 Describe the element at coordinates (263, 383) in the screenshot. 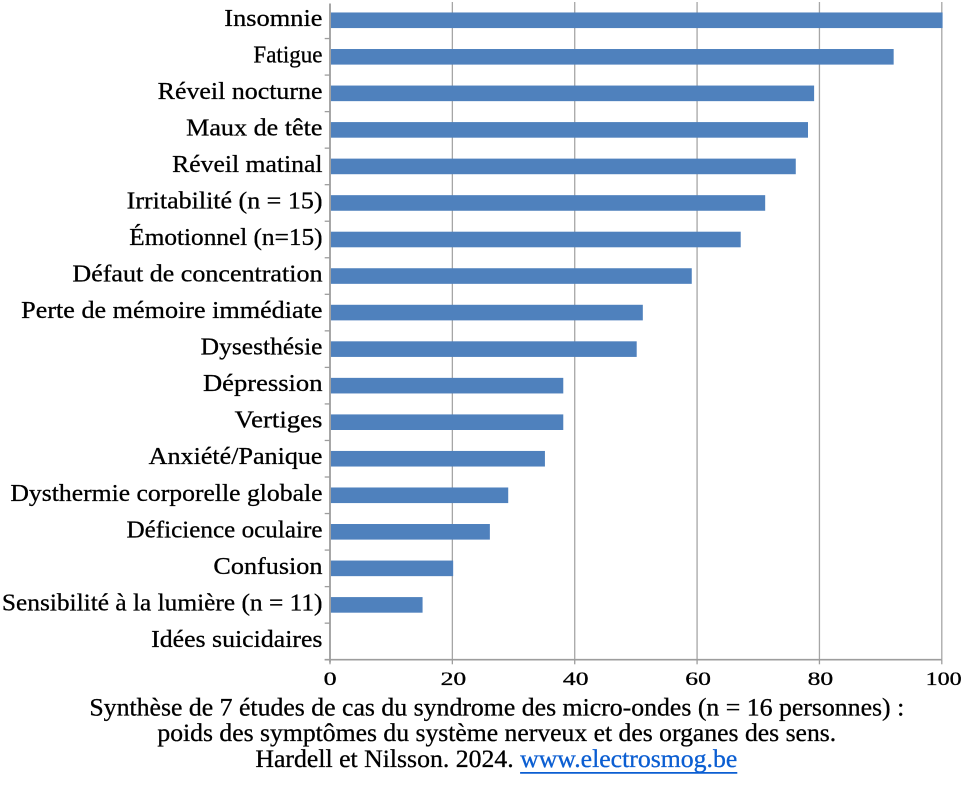

I see `svg-text: Dépression` at that location.